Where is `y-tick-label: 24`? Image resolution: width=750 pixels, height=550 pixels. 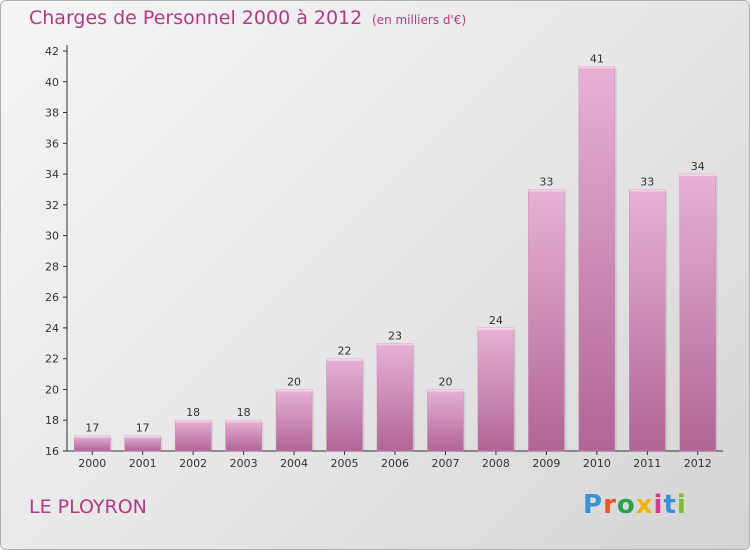
y-tick-label: 24 is located at coordinates (52, 328).